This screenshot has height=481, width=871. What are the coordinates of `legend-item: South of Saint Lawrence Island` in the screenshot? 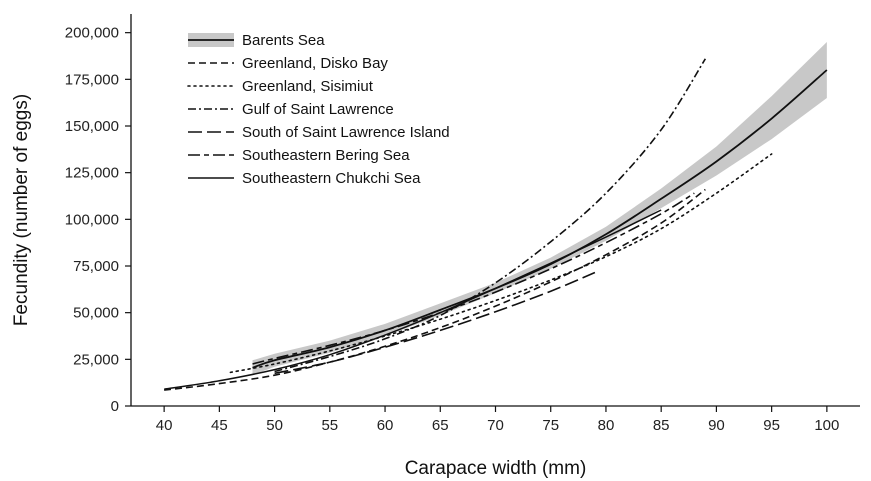 It's located at (319, 132).